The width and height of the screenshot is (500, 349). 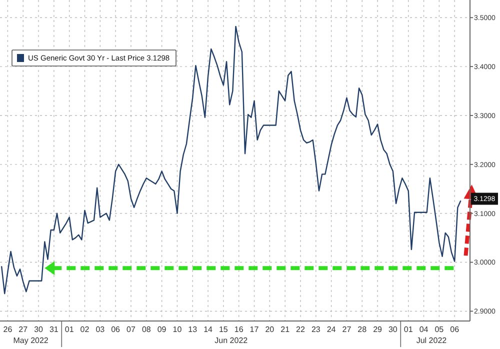 I want to click on x-tick-label: 28, so click(x=363, y=329).